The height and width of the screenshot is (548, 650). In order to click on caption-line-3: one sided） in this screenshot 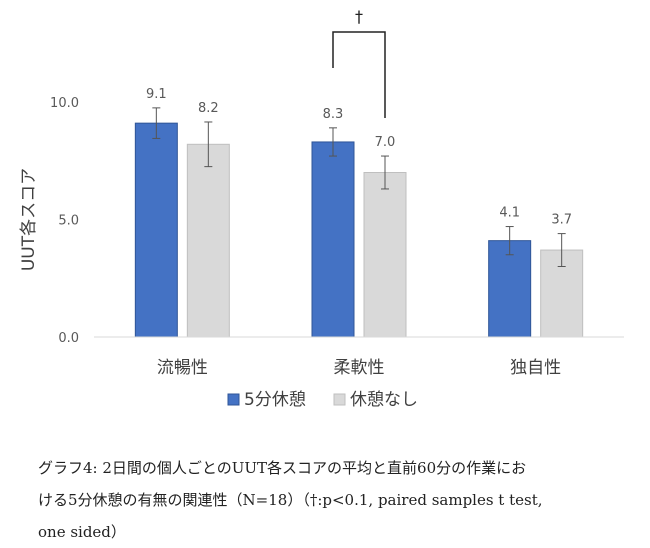, I will do `click(82, 532)`.